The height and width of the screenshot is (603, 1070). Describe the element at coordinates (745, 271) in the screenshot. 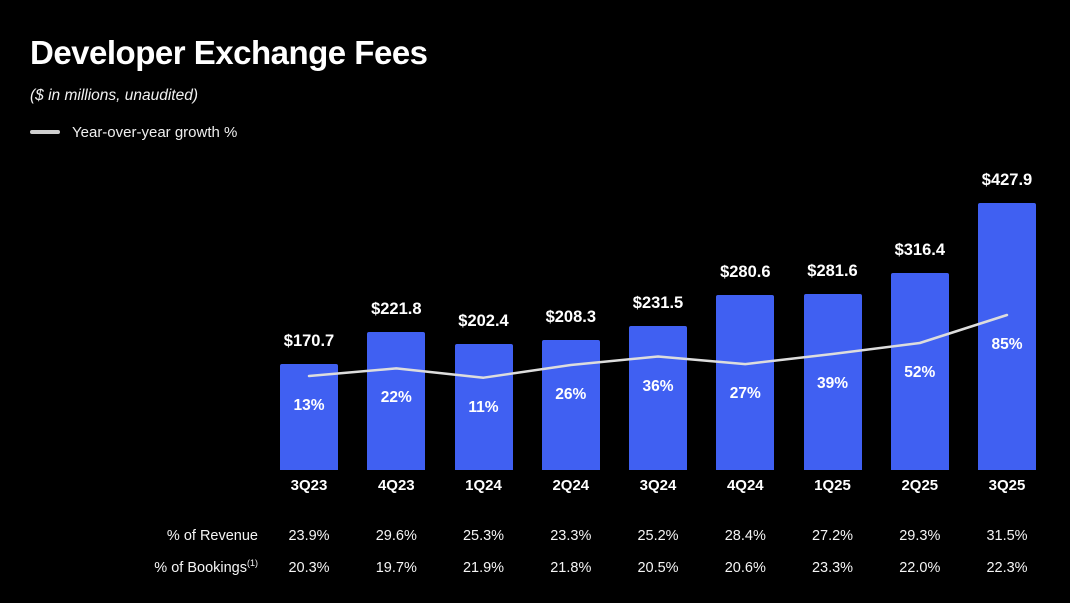

I see `bar-value-label: $280.6` at that location.